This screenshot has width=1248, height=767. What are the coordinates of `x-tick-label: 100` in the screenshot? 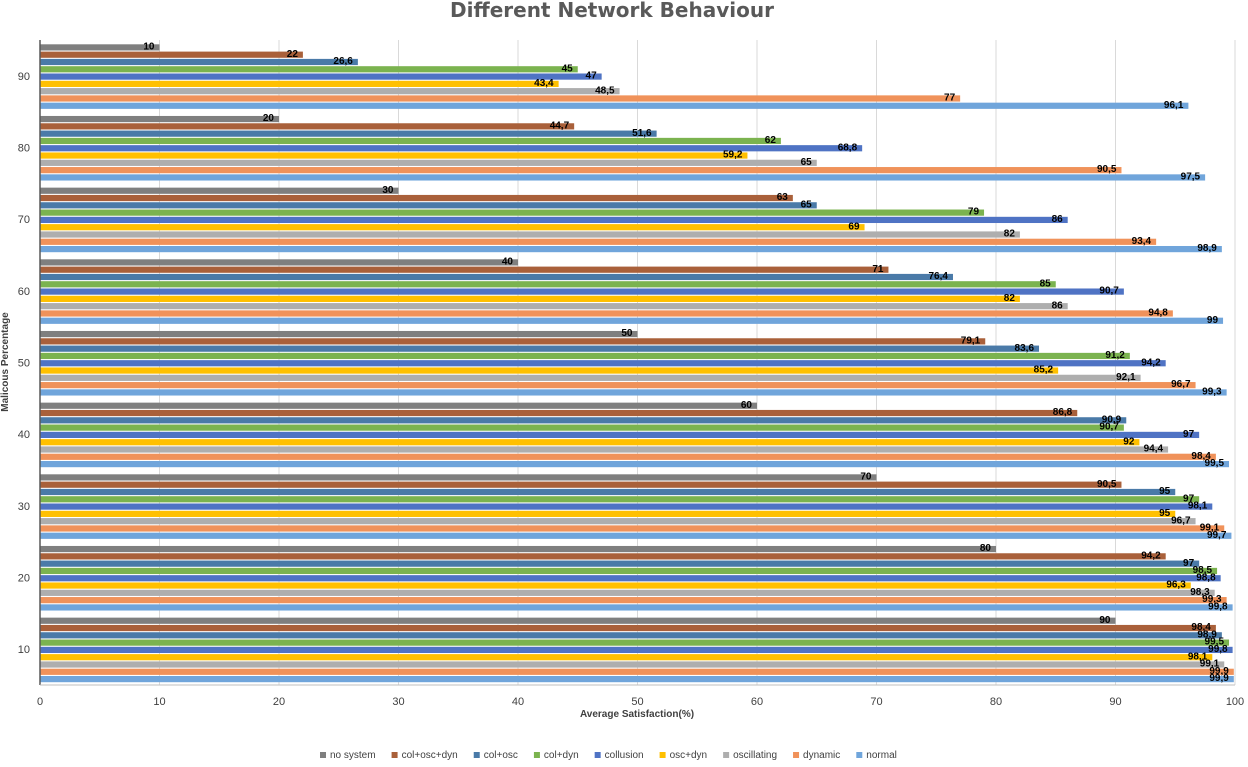 It's located at (1235, 702).